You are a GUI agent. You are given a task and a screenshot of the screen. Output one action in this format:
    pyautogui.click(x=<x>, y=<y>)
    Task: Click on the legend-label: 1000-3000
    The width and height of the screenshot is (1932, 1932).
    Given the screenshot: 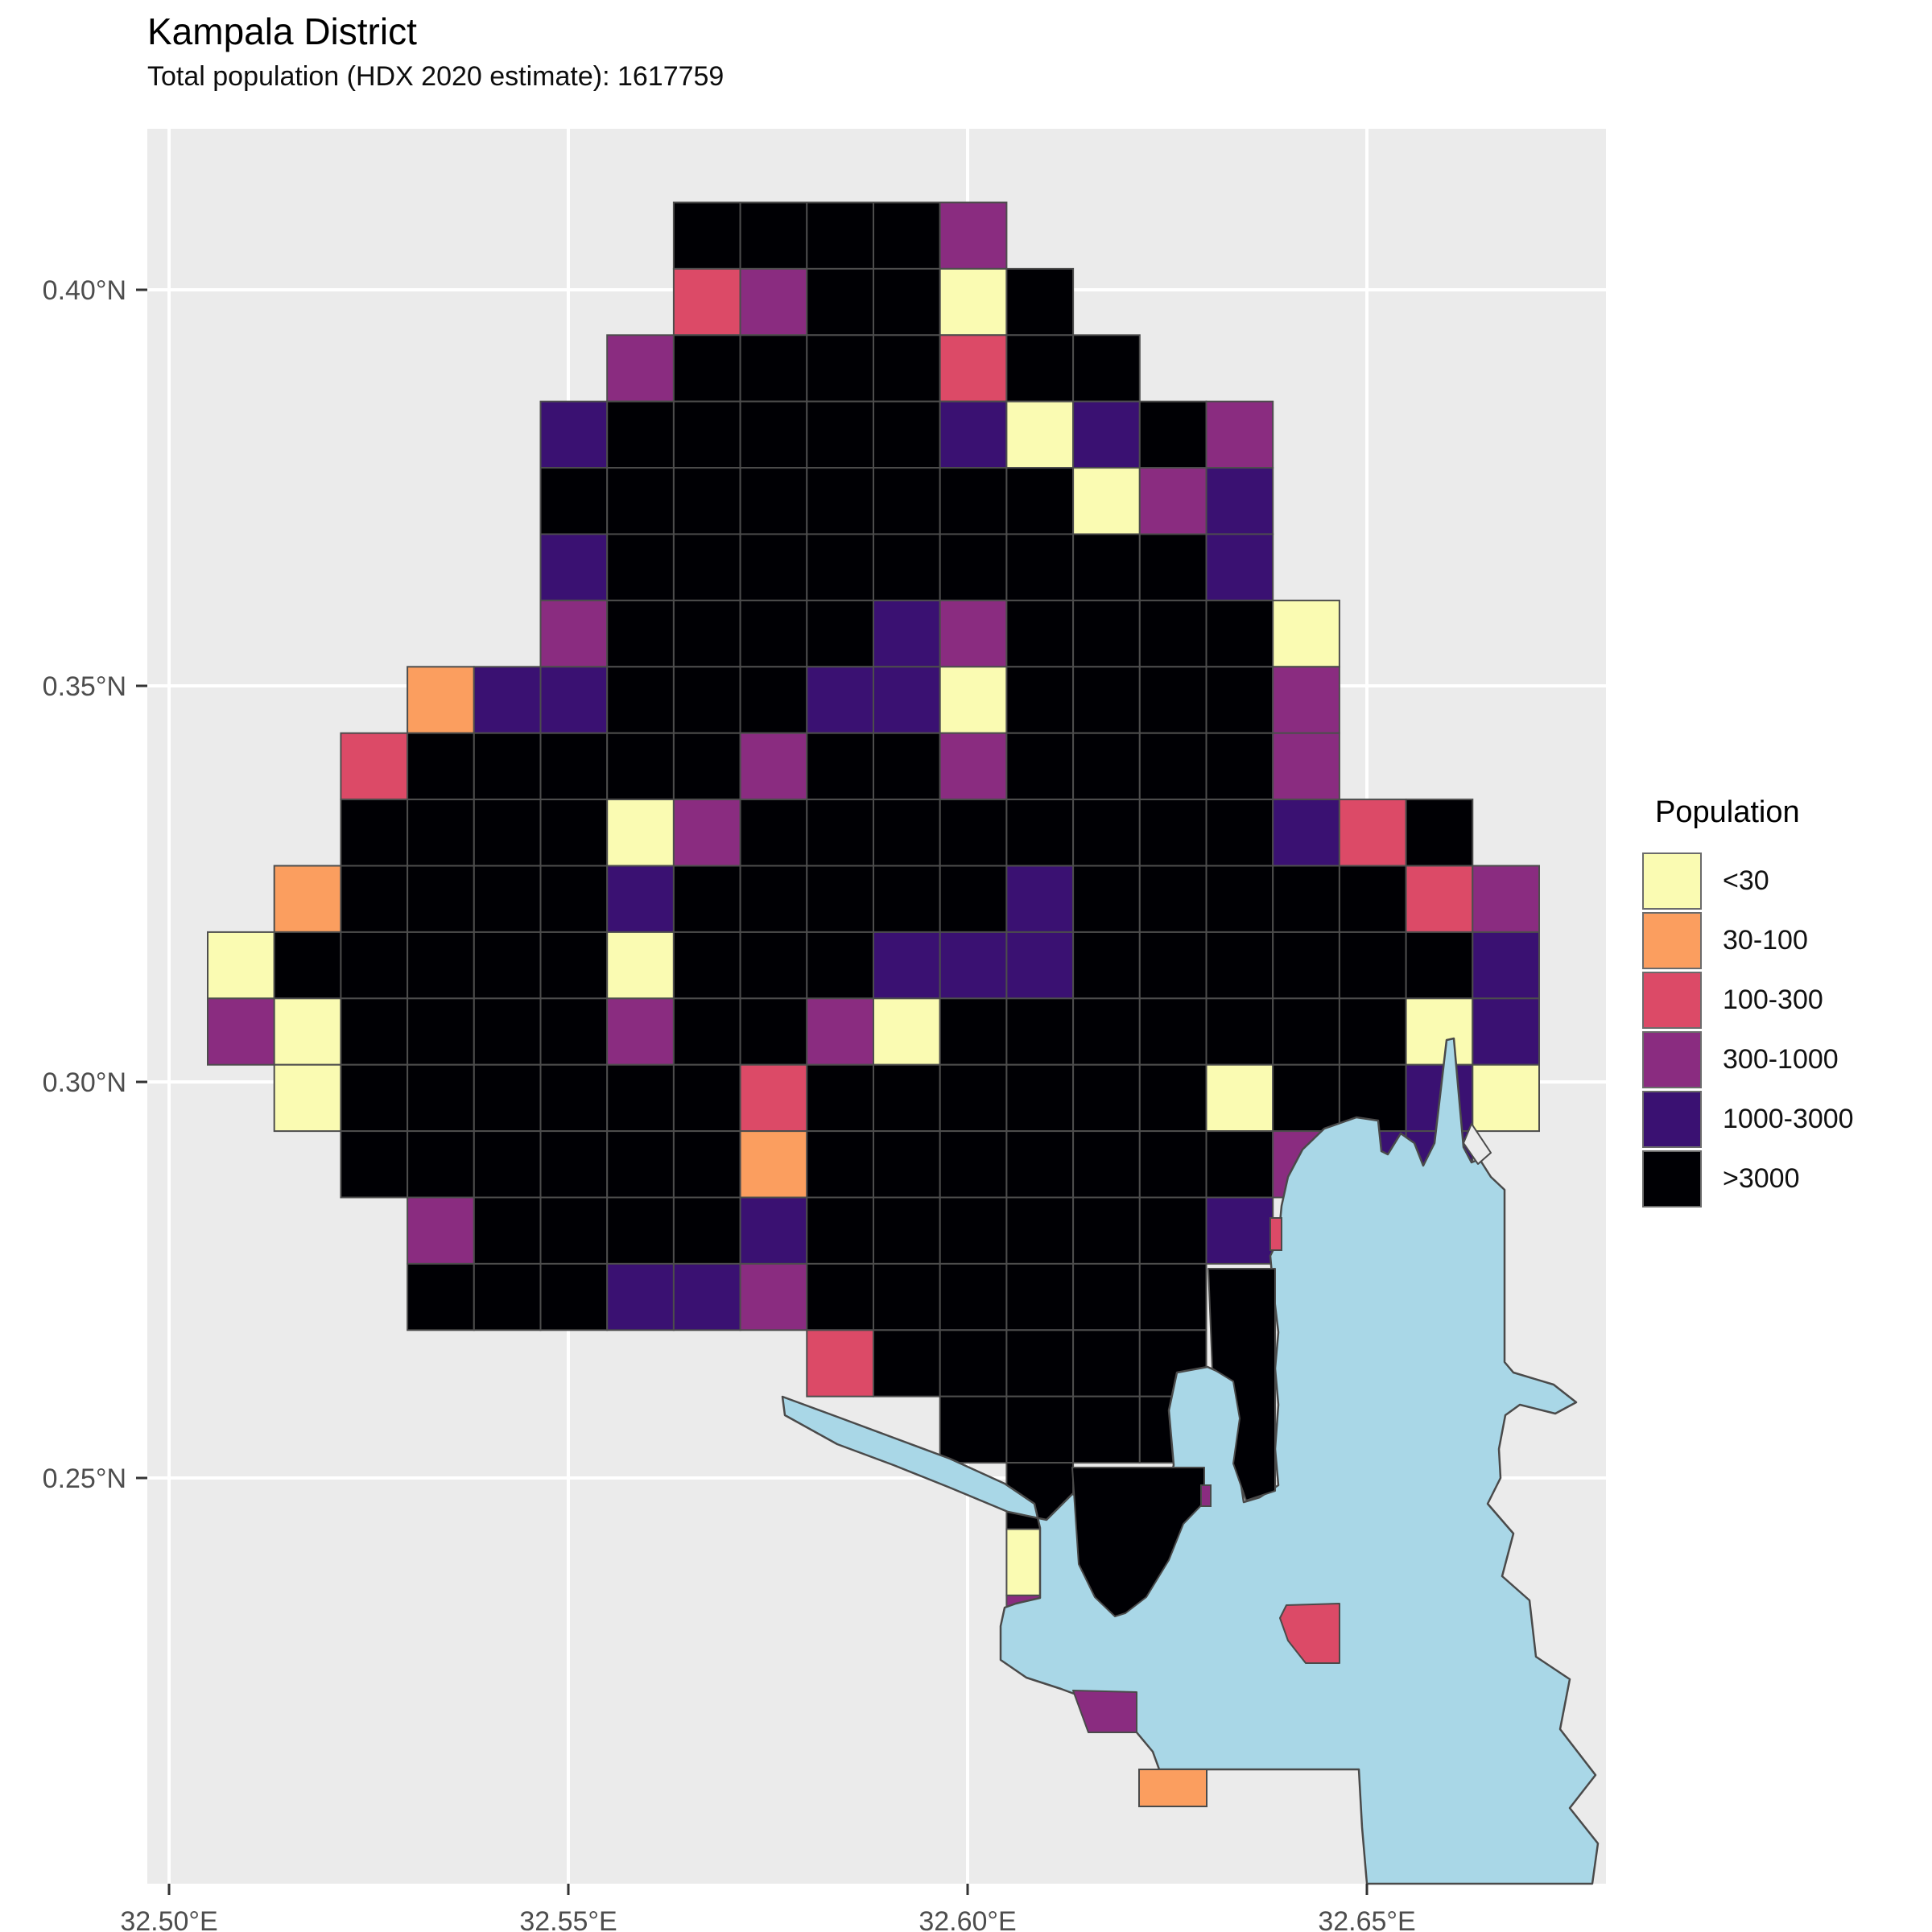 What is the action you would take?
    pyautogui.click(x=1788, y=1119)
    